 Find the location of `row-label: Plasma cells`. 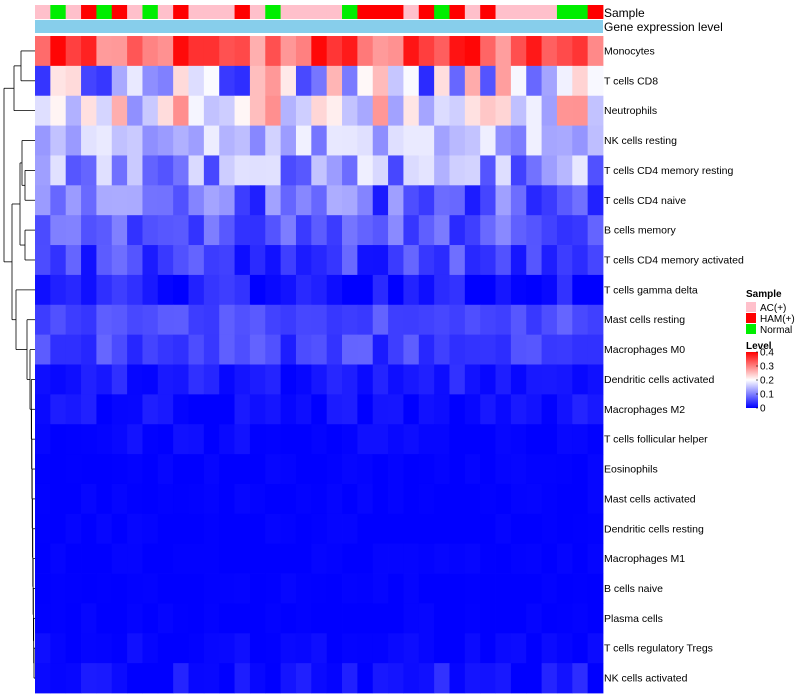

row-label: Plasma cells is located at coordinates (633, 619).